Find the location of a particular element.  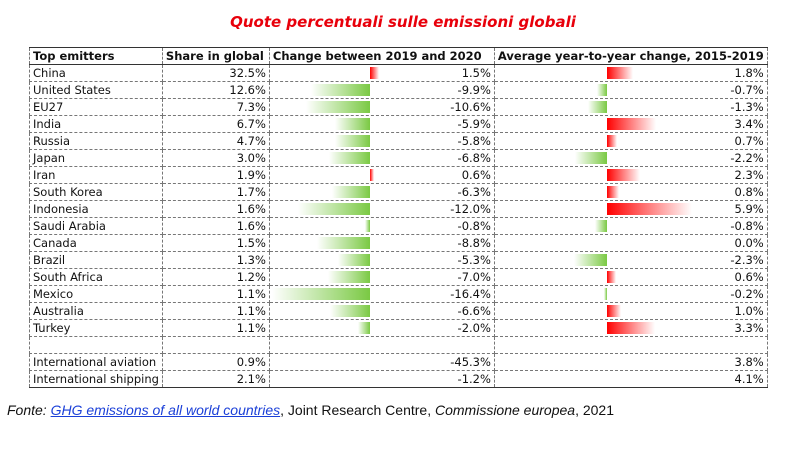

avg-change-cell-value: 3.4% is located at coordinates (749, 124).